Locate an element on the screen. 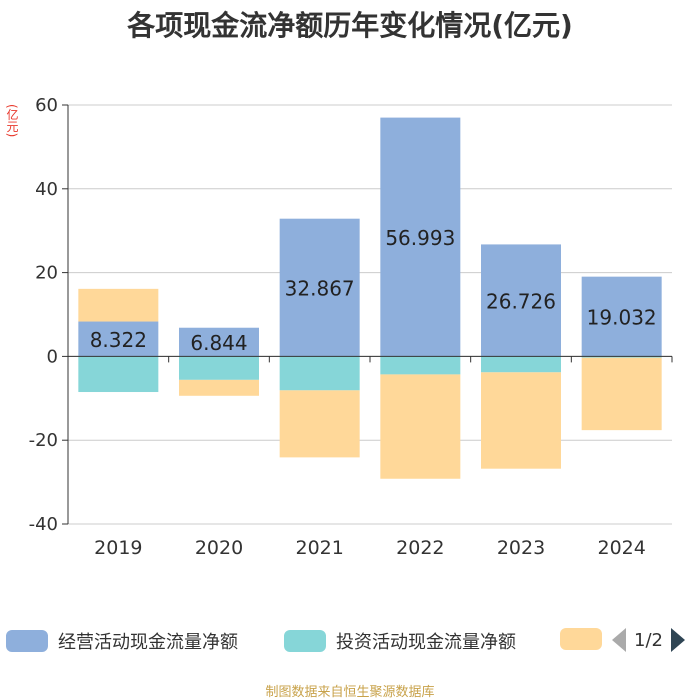  bar-investing-2021 is located at coordinates (319, 373).